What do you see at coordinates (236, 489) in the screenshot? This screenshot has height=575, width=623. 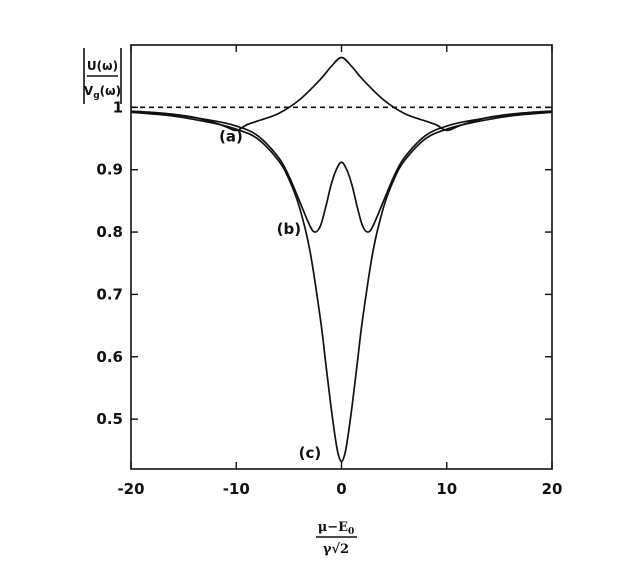 I see `x-tick-label: -10` at bounding box center [236, 489].